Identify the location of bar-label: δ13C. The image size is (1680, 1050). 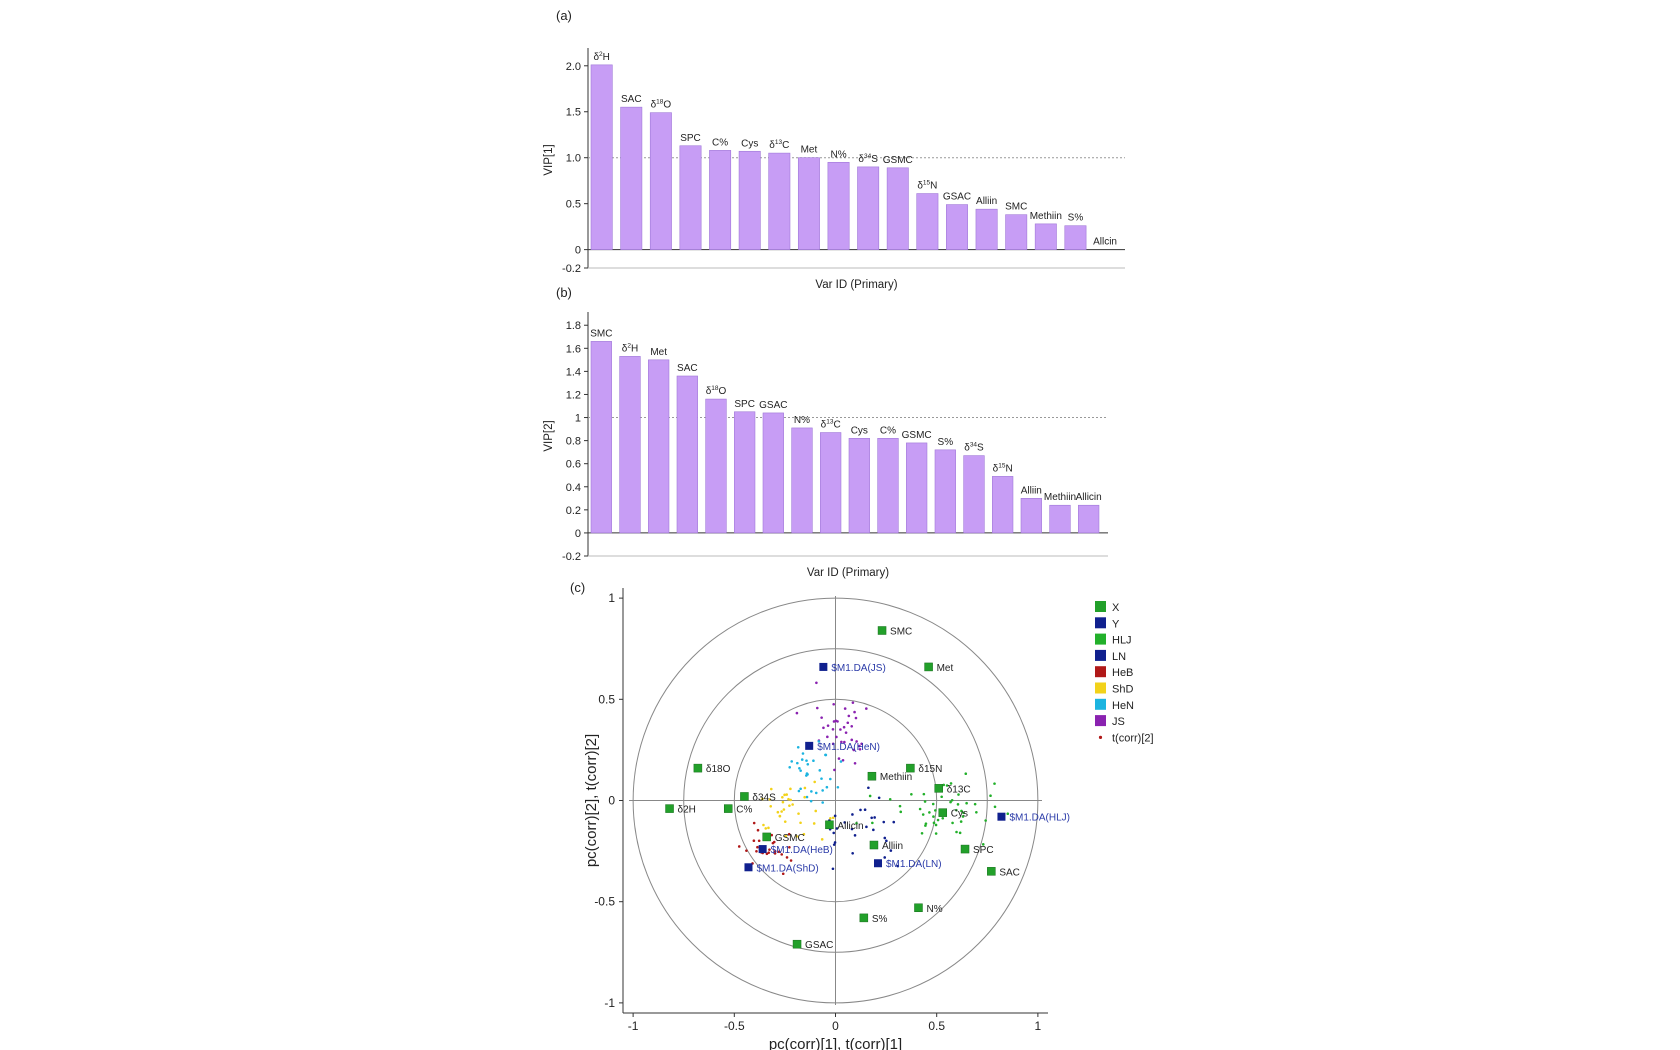
(779, 145).